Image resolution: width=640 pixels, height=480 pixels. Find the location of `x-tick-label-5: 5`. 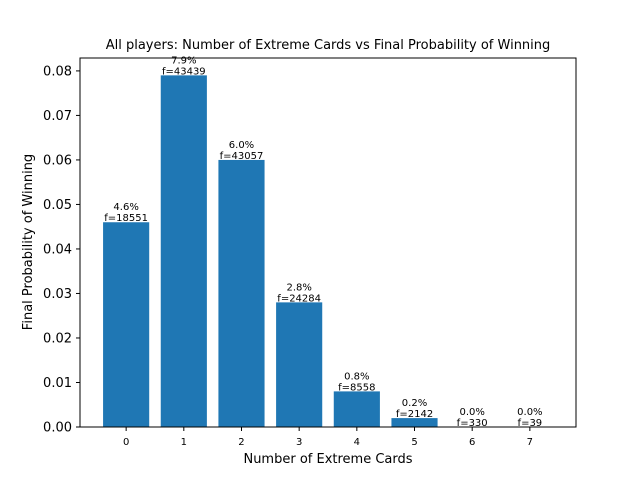

x-tick-label-5: 5 is located at coordinates (414, 442).